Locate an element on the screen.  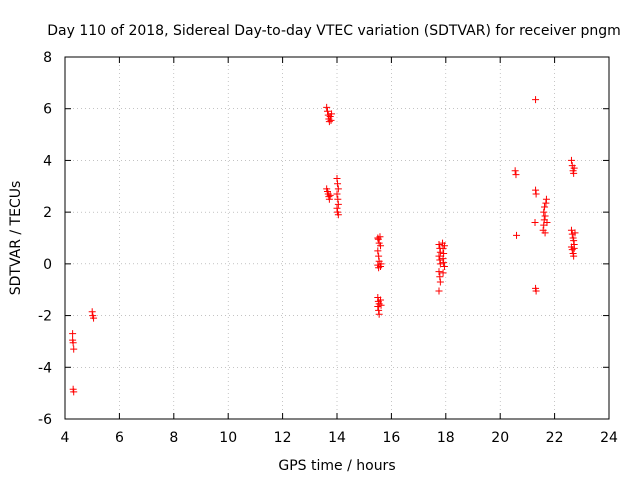
y-tick-label: 0 is located at coordinates (47, 265).